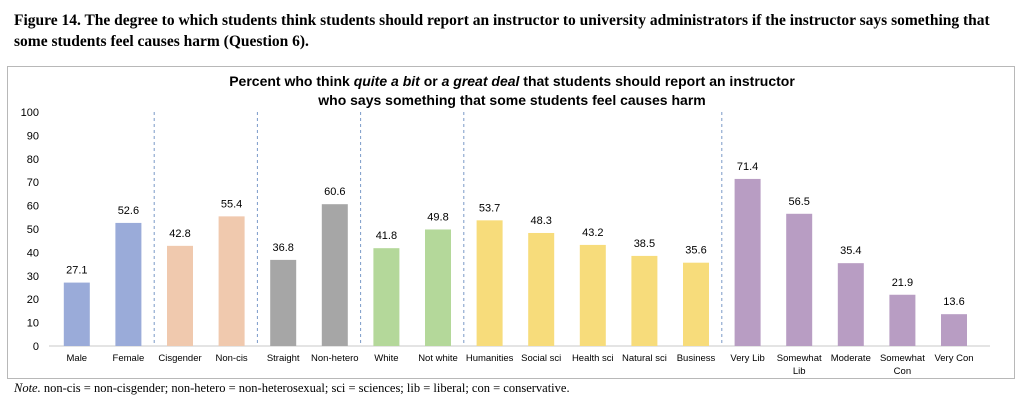  I want to click on chart-title-emphasis: a great deal, so click(480, 81).